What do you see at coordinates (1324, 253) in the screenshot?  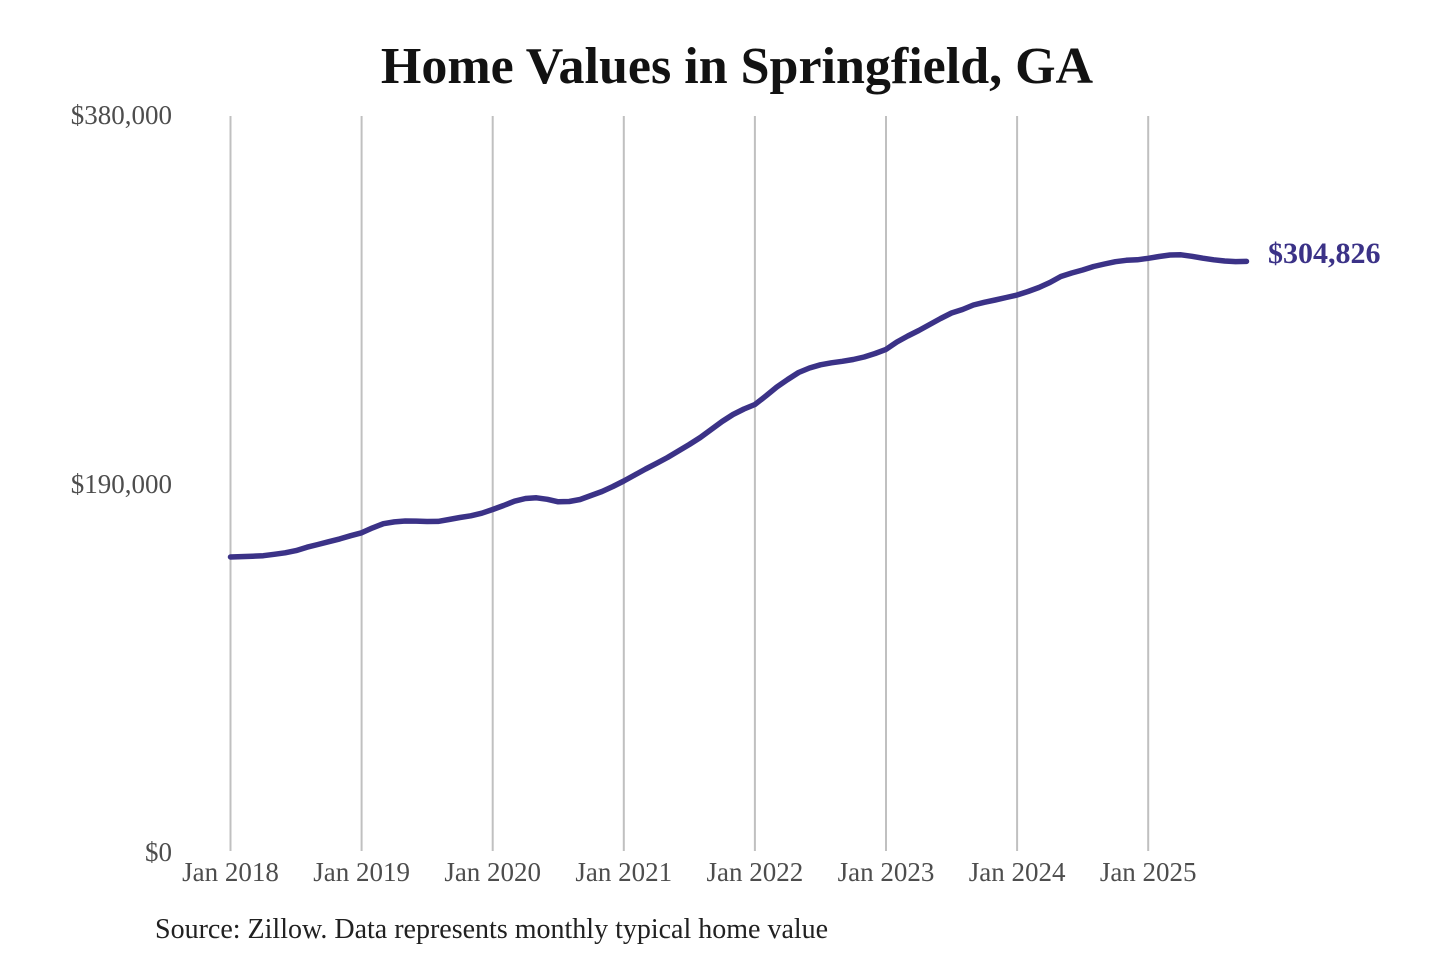 I see `svg-text: $304,826` at bounding box center [1324, 253].